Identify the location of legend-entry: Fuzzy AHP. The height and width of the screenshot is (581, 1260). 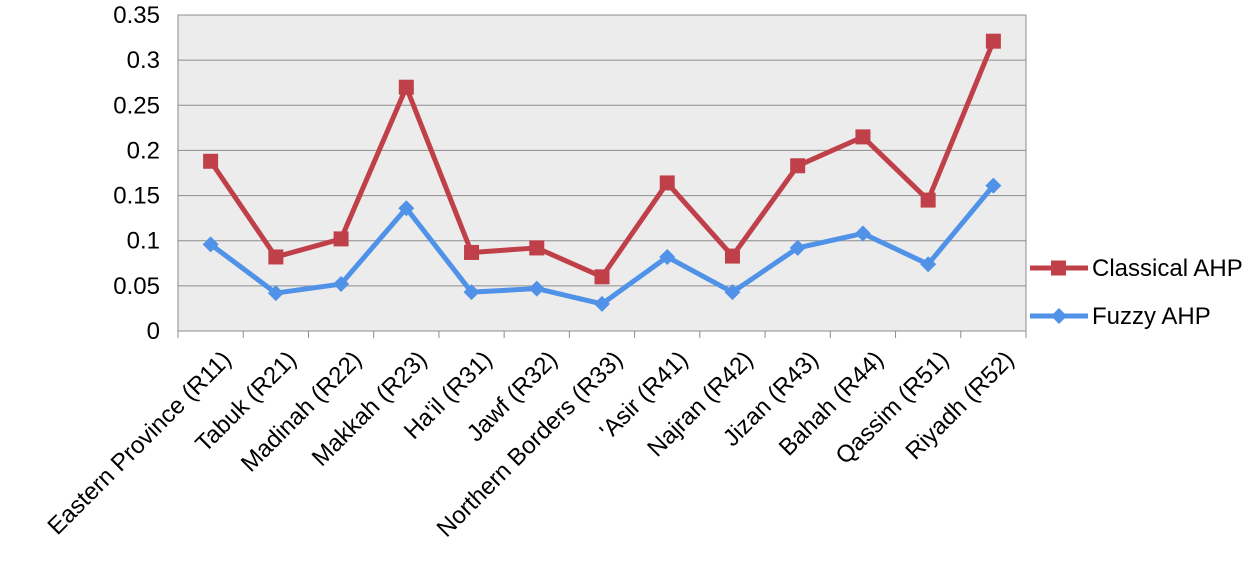
(1120, 316).